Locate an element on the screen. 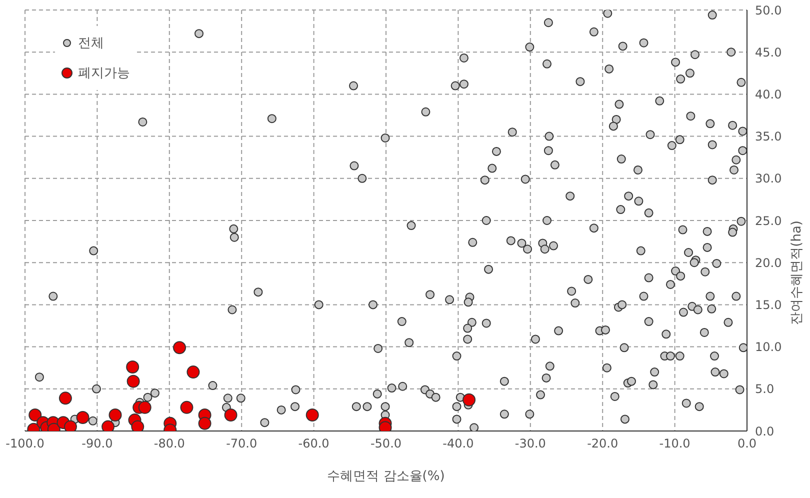 The height and width of the screenshot is (498, 810). y-tick-label: 50.0 is located at coordinates (768, 10).